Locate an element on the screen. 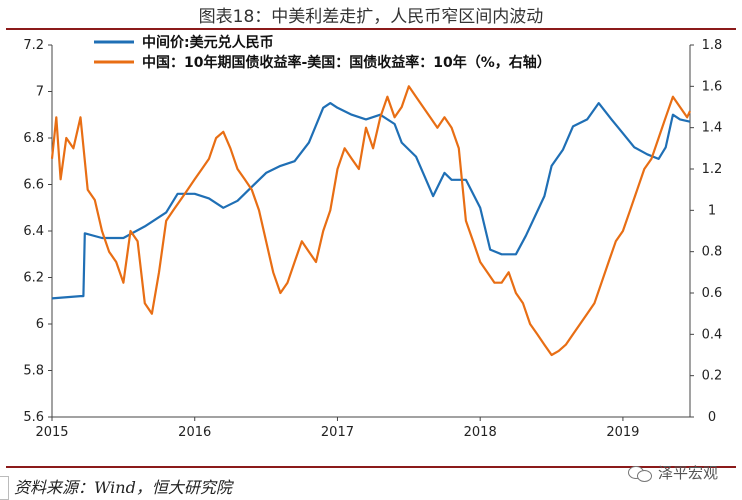 The height and width of the screenshot is (500, 742). legend-label: 中间价:美元兑人民币 is located at coordinates (208, 42).